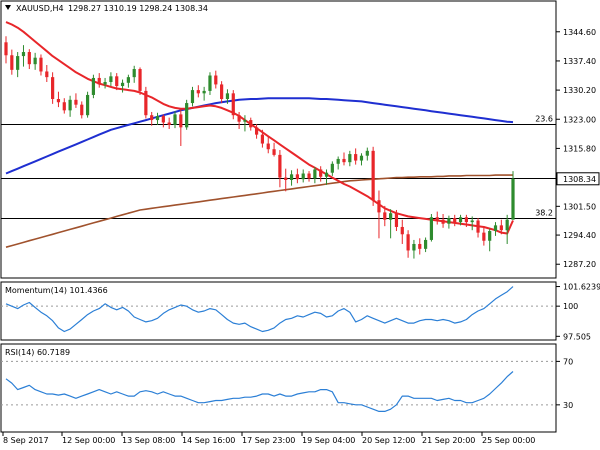  I want to click on momentum-line, so click(259, 309).